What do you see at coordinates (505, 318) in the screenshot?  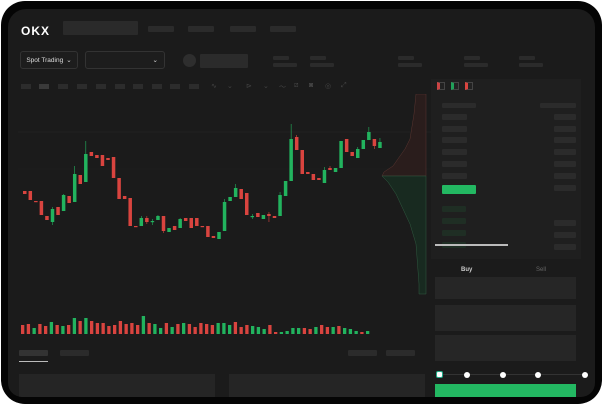 I see `amount-input` at bounding box center [505, 318].